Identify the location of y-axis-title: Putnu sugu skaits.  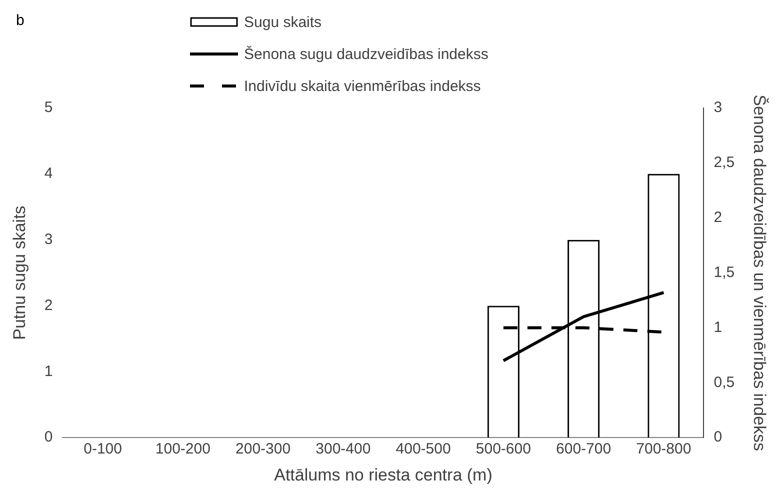
(19, 273).